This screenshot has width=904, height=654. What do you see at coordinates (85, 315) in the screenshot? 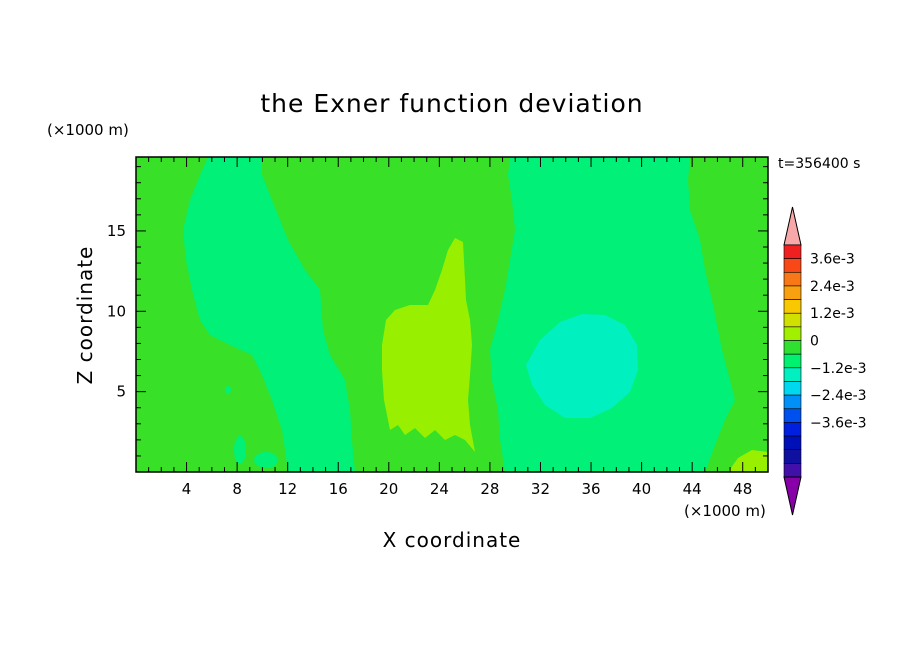
I see `y-axis-label: Z coordinate` at bounding box center [85, 315].